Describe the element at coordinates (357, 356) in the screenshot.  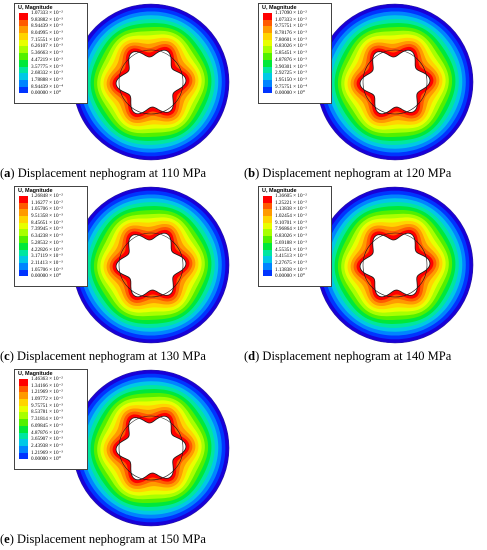
I see `caption-text: Displacement nephogram at 140 MPa` at that location.